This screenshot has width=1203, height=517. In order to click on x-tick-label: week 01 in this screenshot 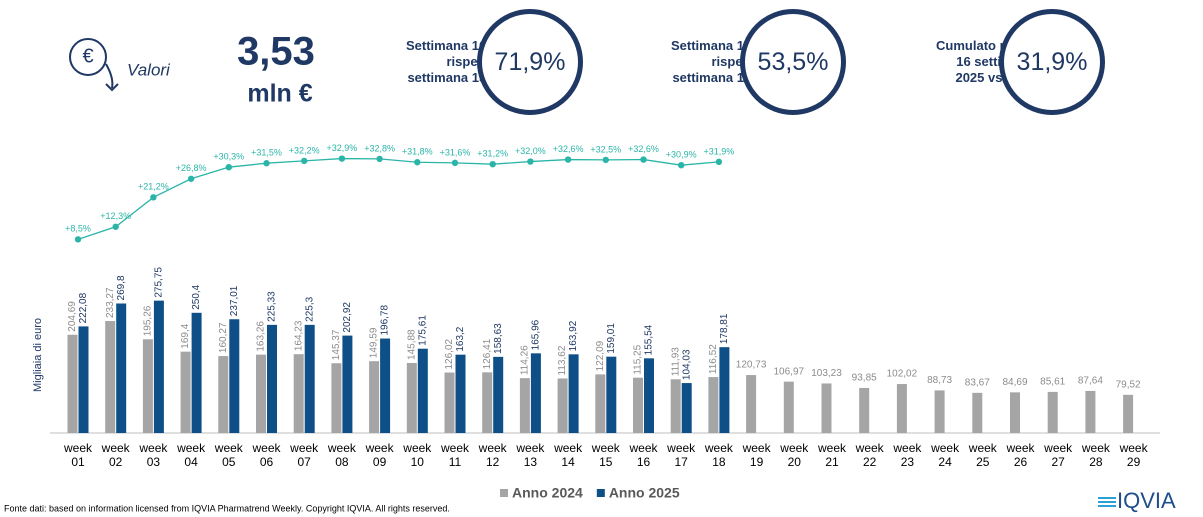, I will do `click(77, 455)`.